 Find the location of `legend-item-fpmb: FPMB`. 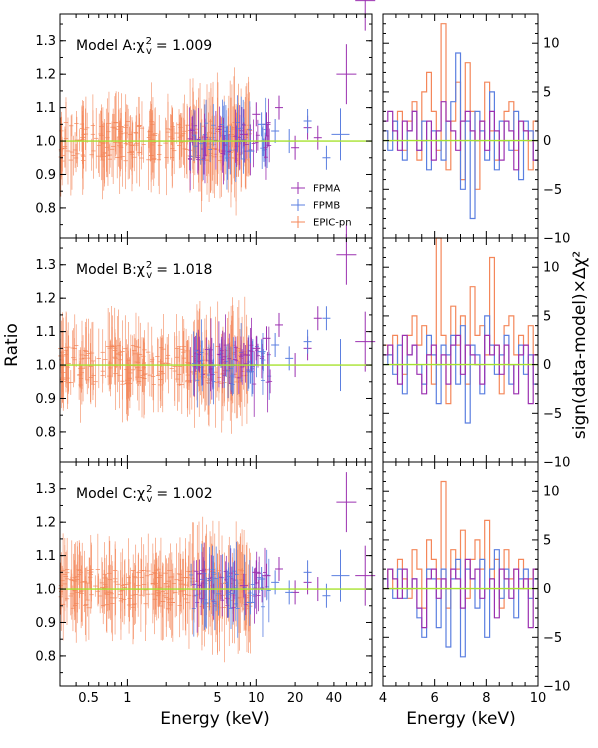

legend-item-fpmb: FPMB is located at coordinates (315, 205).